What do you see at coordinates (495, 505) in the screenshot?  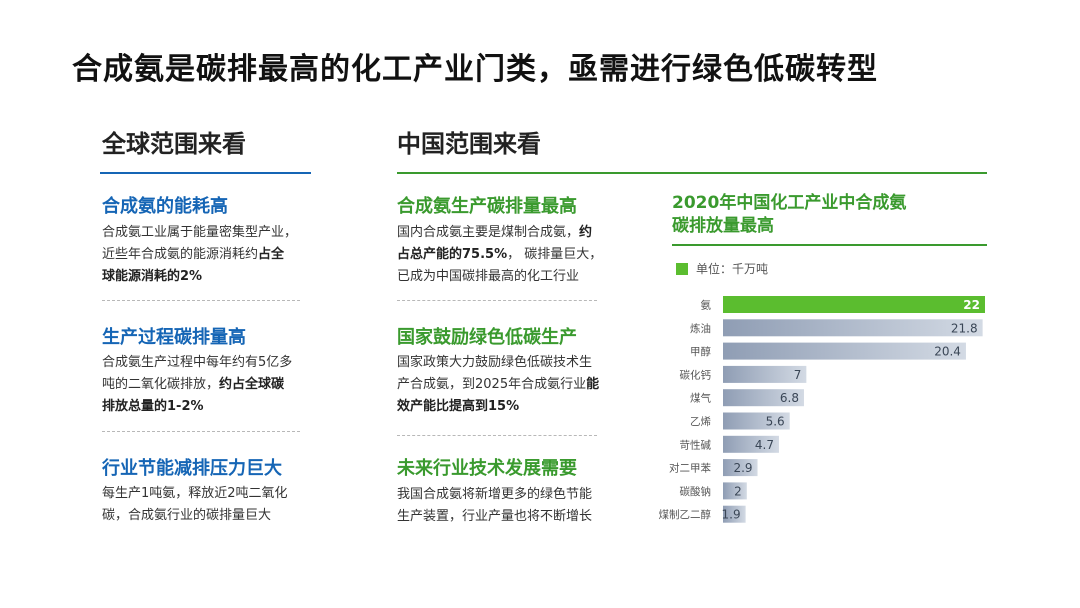 I see `china-section-3-text: 我国合成氨将新增更多的绿色节能 生产装置，行业产量也将不断增长` at bounding box center [495, 505].